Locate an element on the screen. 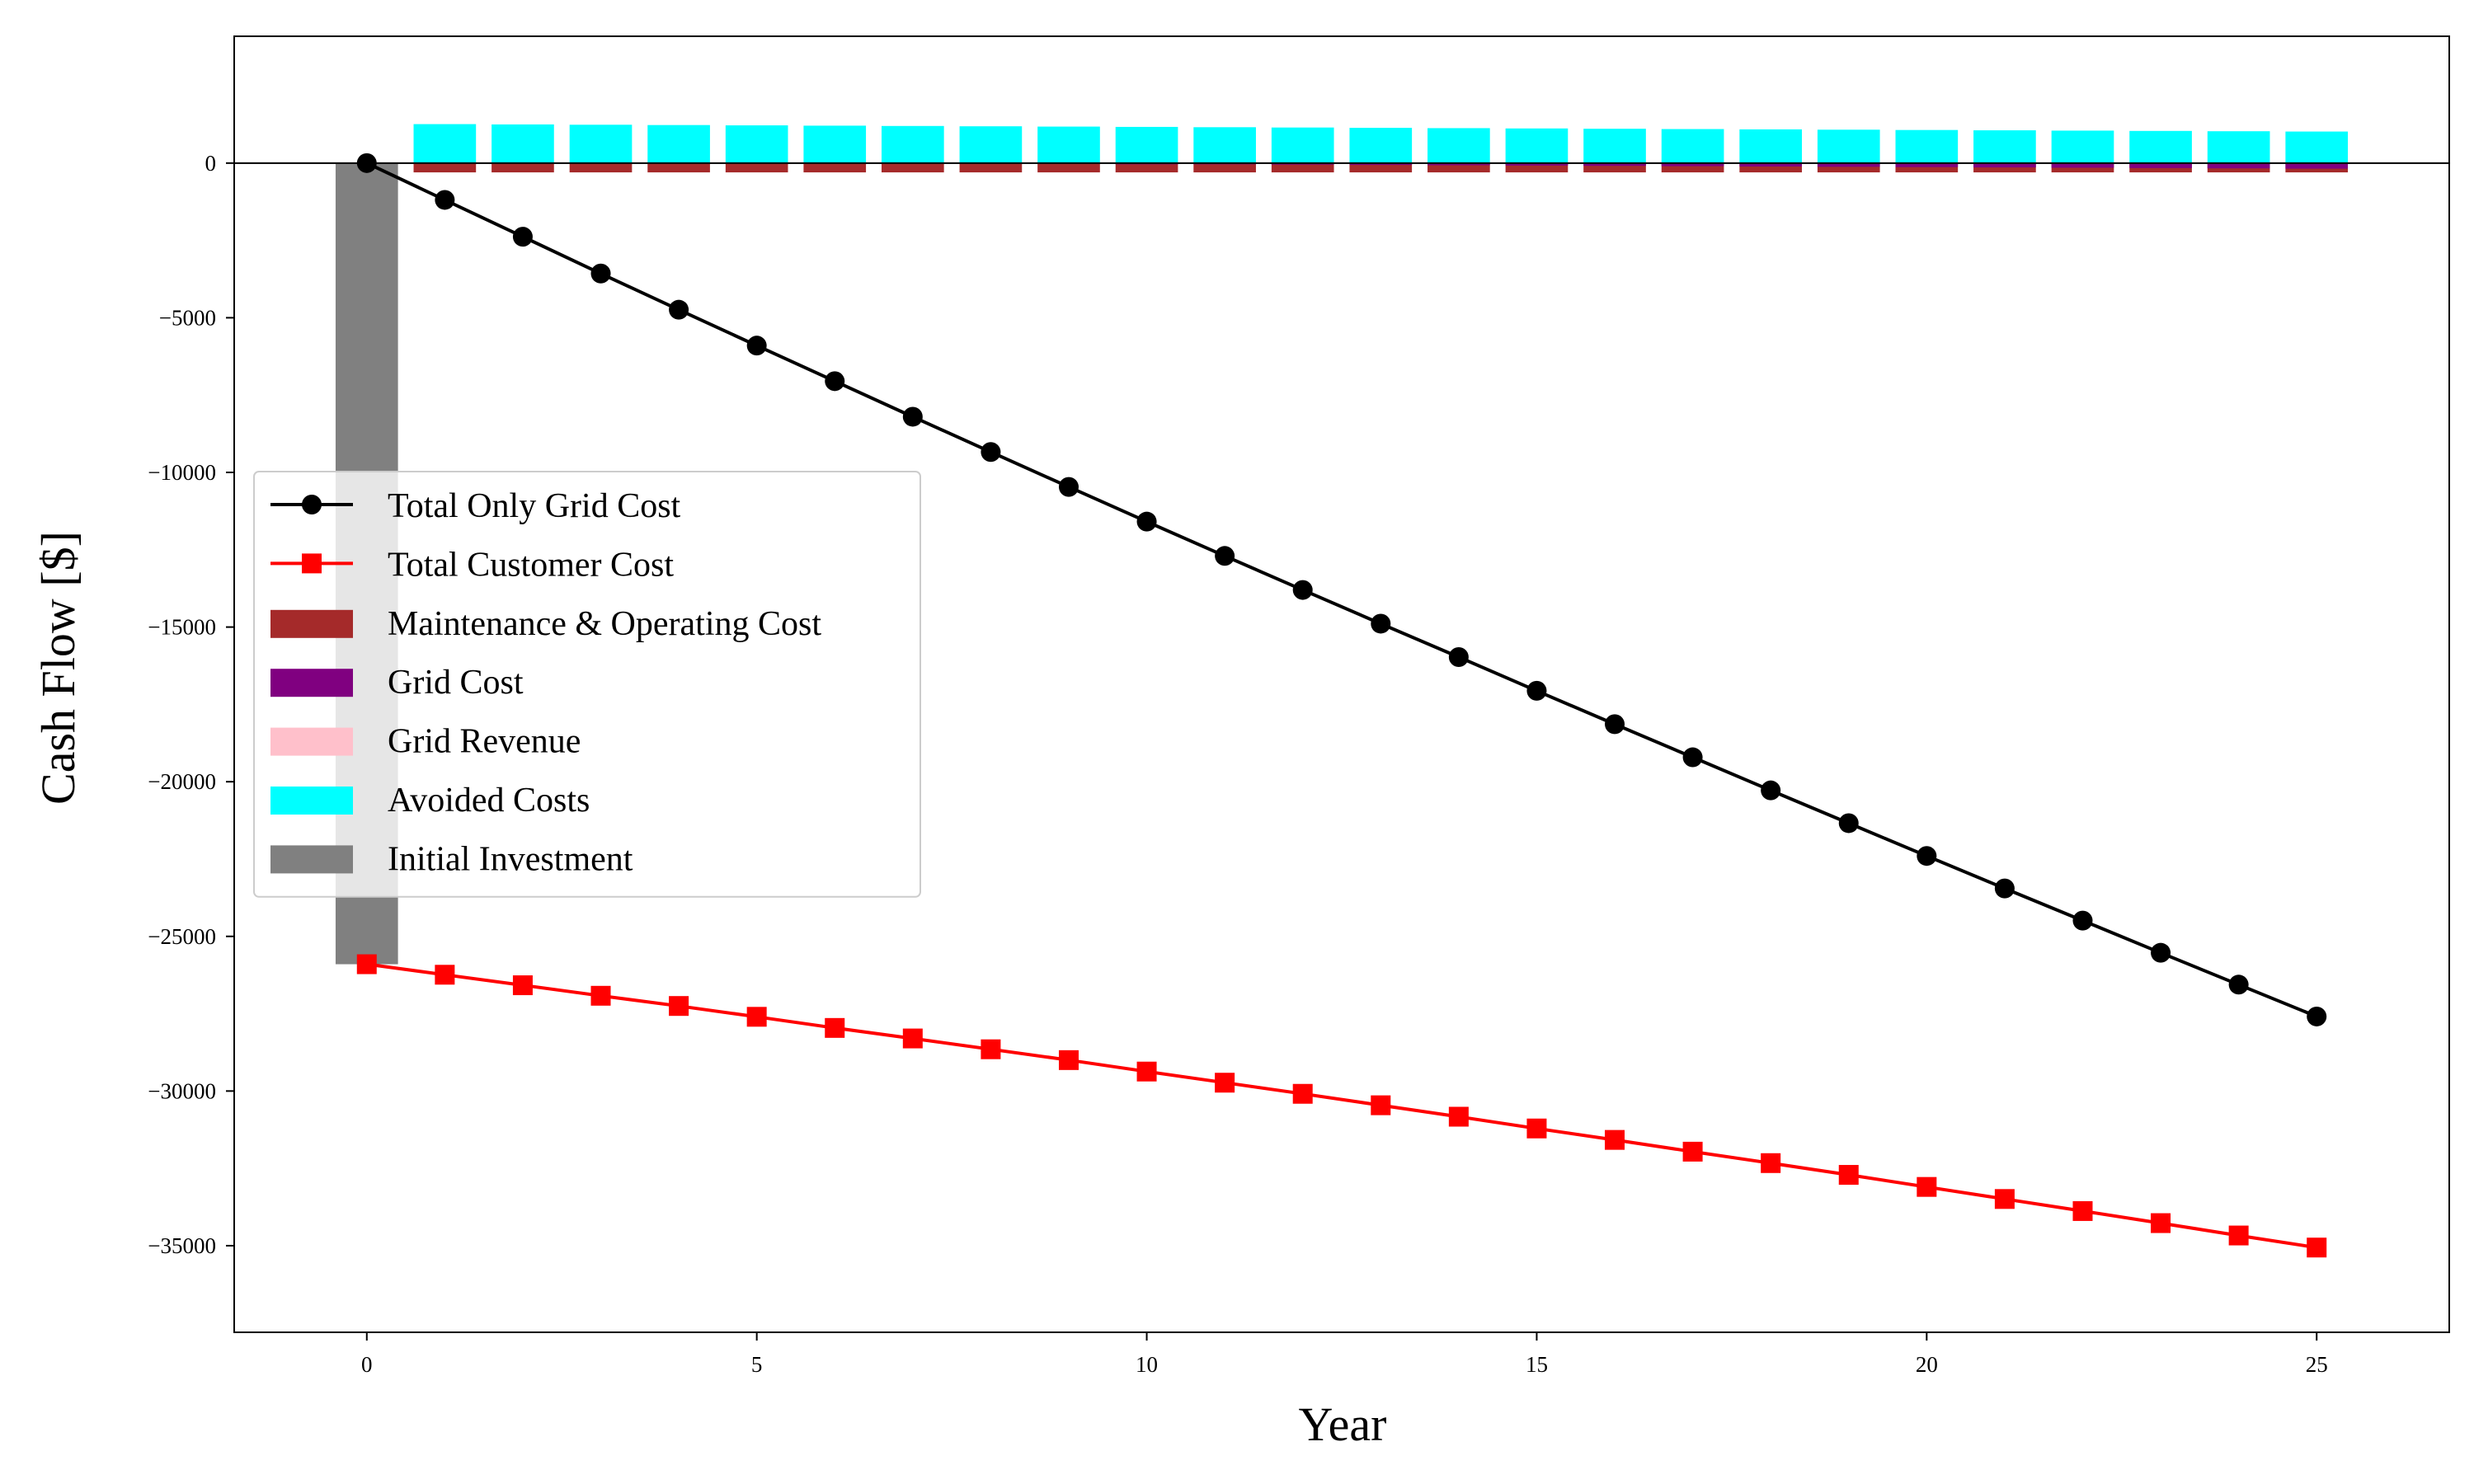  legend-label: Total Customer Cost is located at coordinates (531, 565).